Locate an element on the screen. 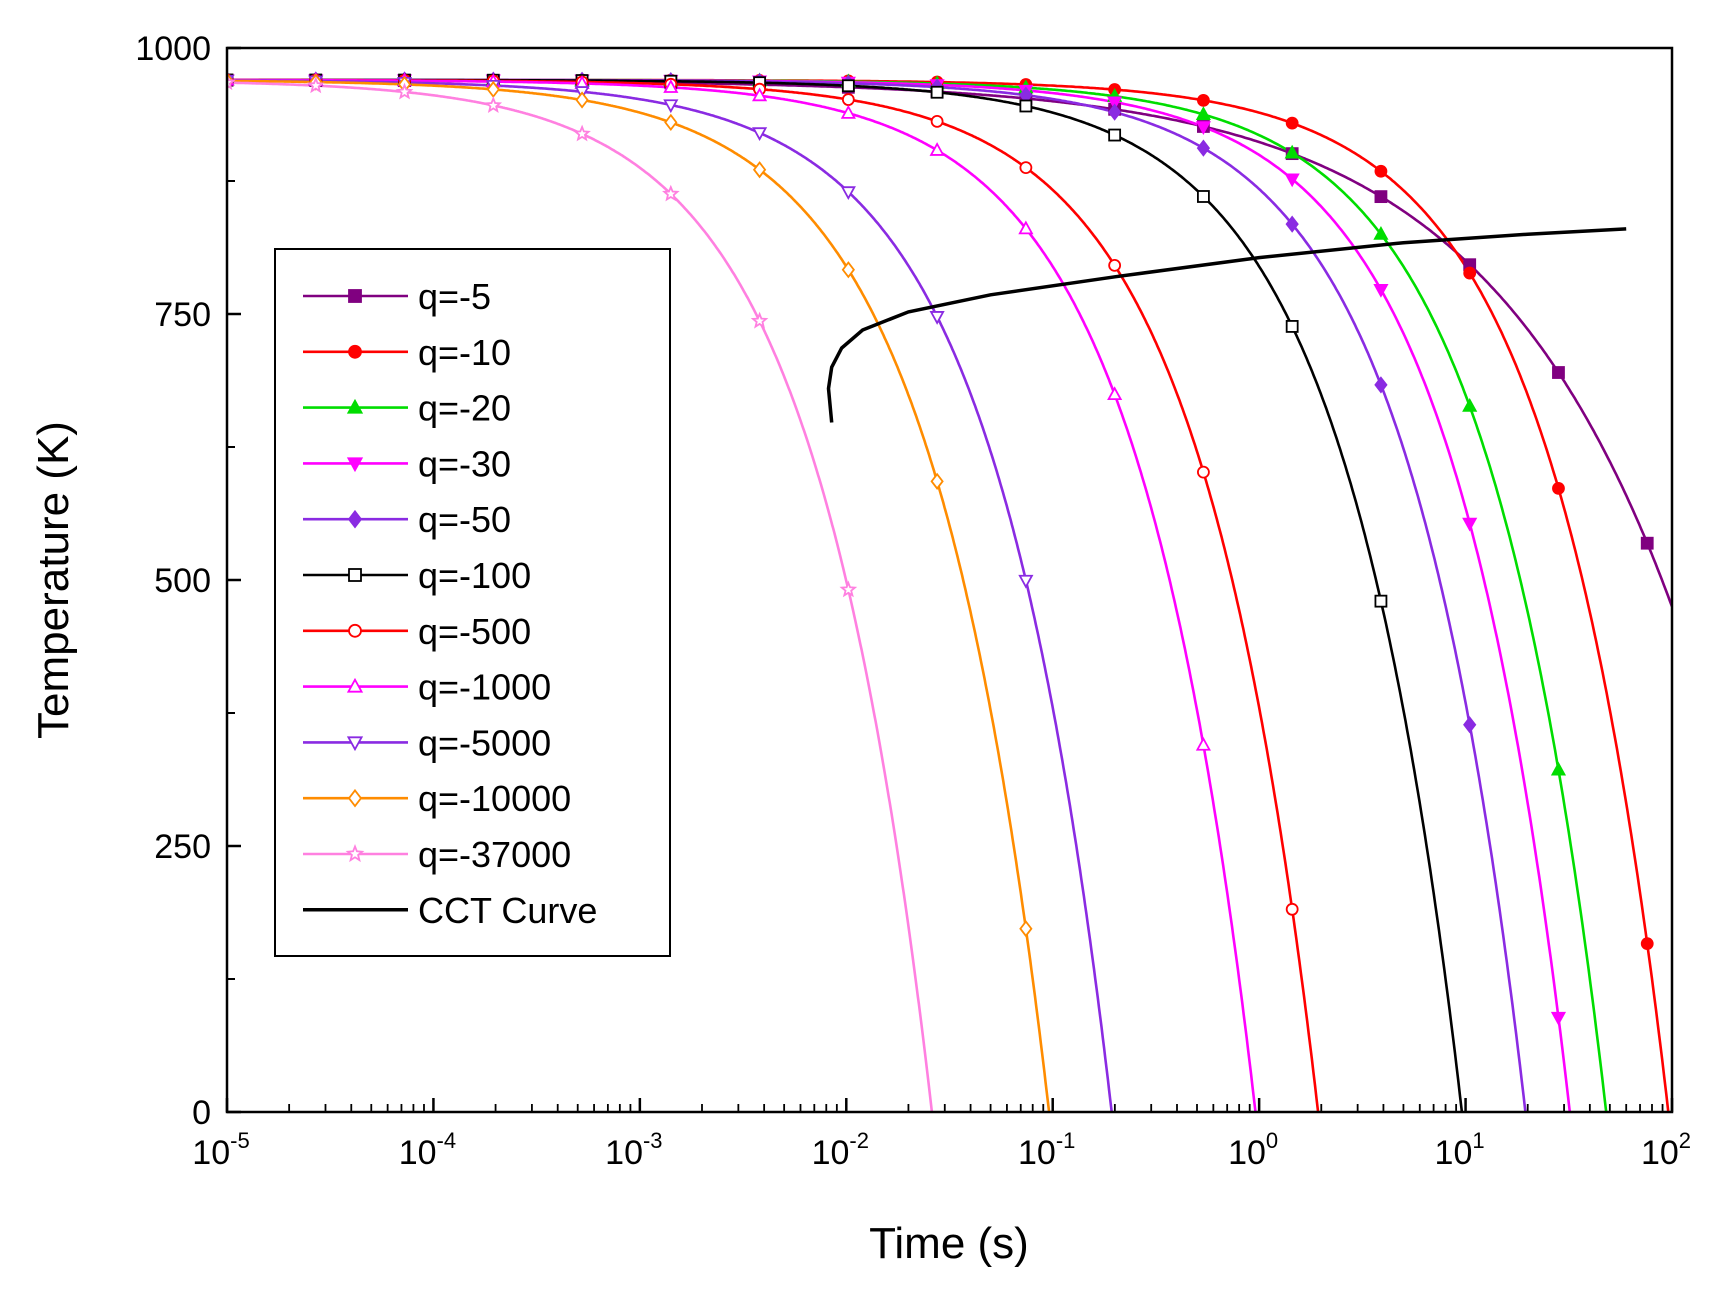 This screenshot has height=1290, width=1721. legend-label-qminus-500: q=-500 is located at coordinates (474, 631).